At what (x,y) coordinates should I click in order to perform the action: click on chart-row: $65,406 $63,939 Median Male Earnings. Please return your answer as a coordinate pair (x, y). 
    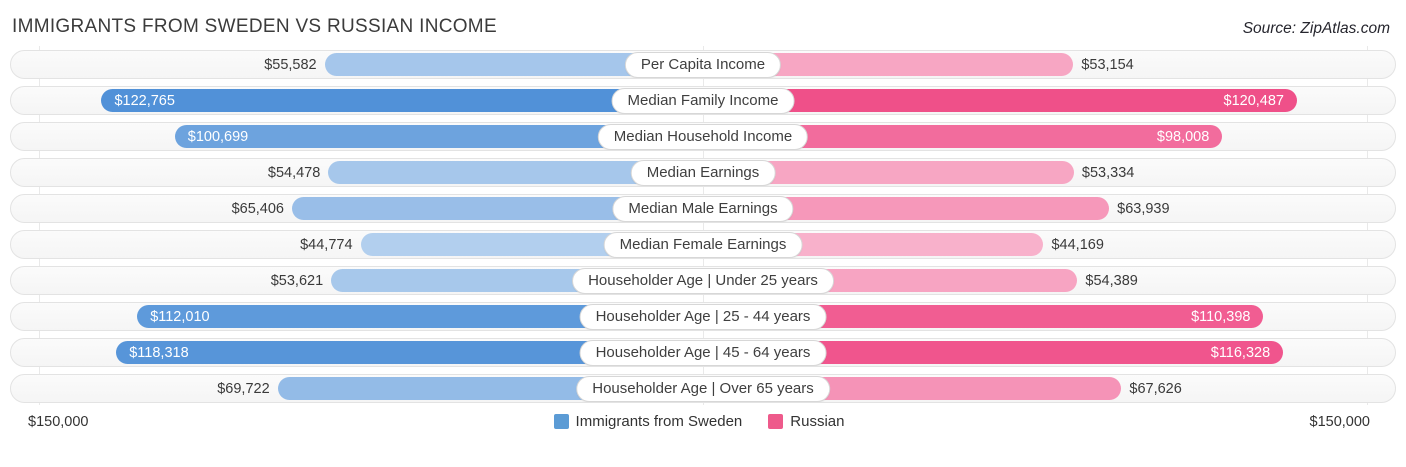
    Looking at the image, I should click on (703, 208).